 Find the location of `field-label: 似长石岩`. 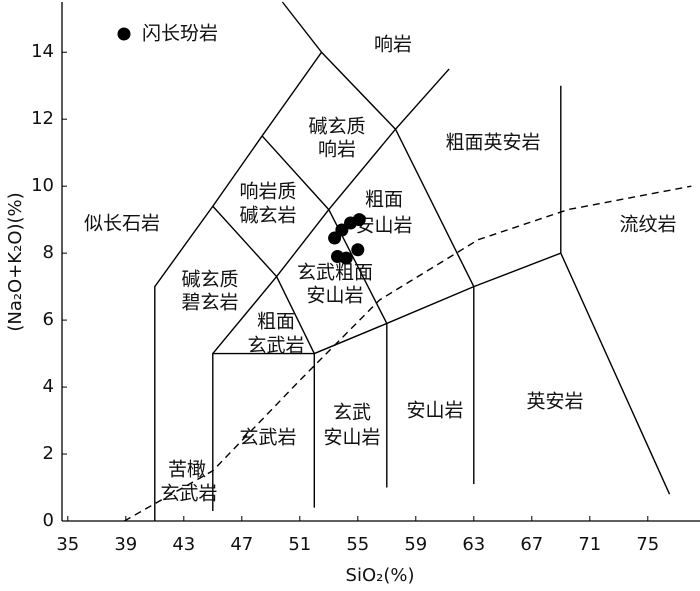

field-label: 似长石岩 is located at coordinates (122, 224).